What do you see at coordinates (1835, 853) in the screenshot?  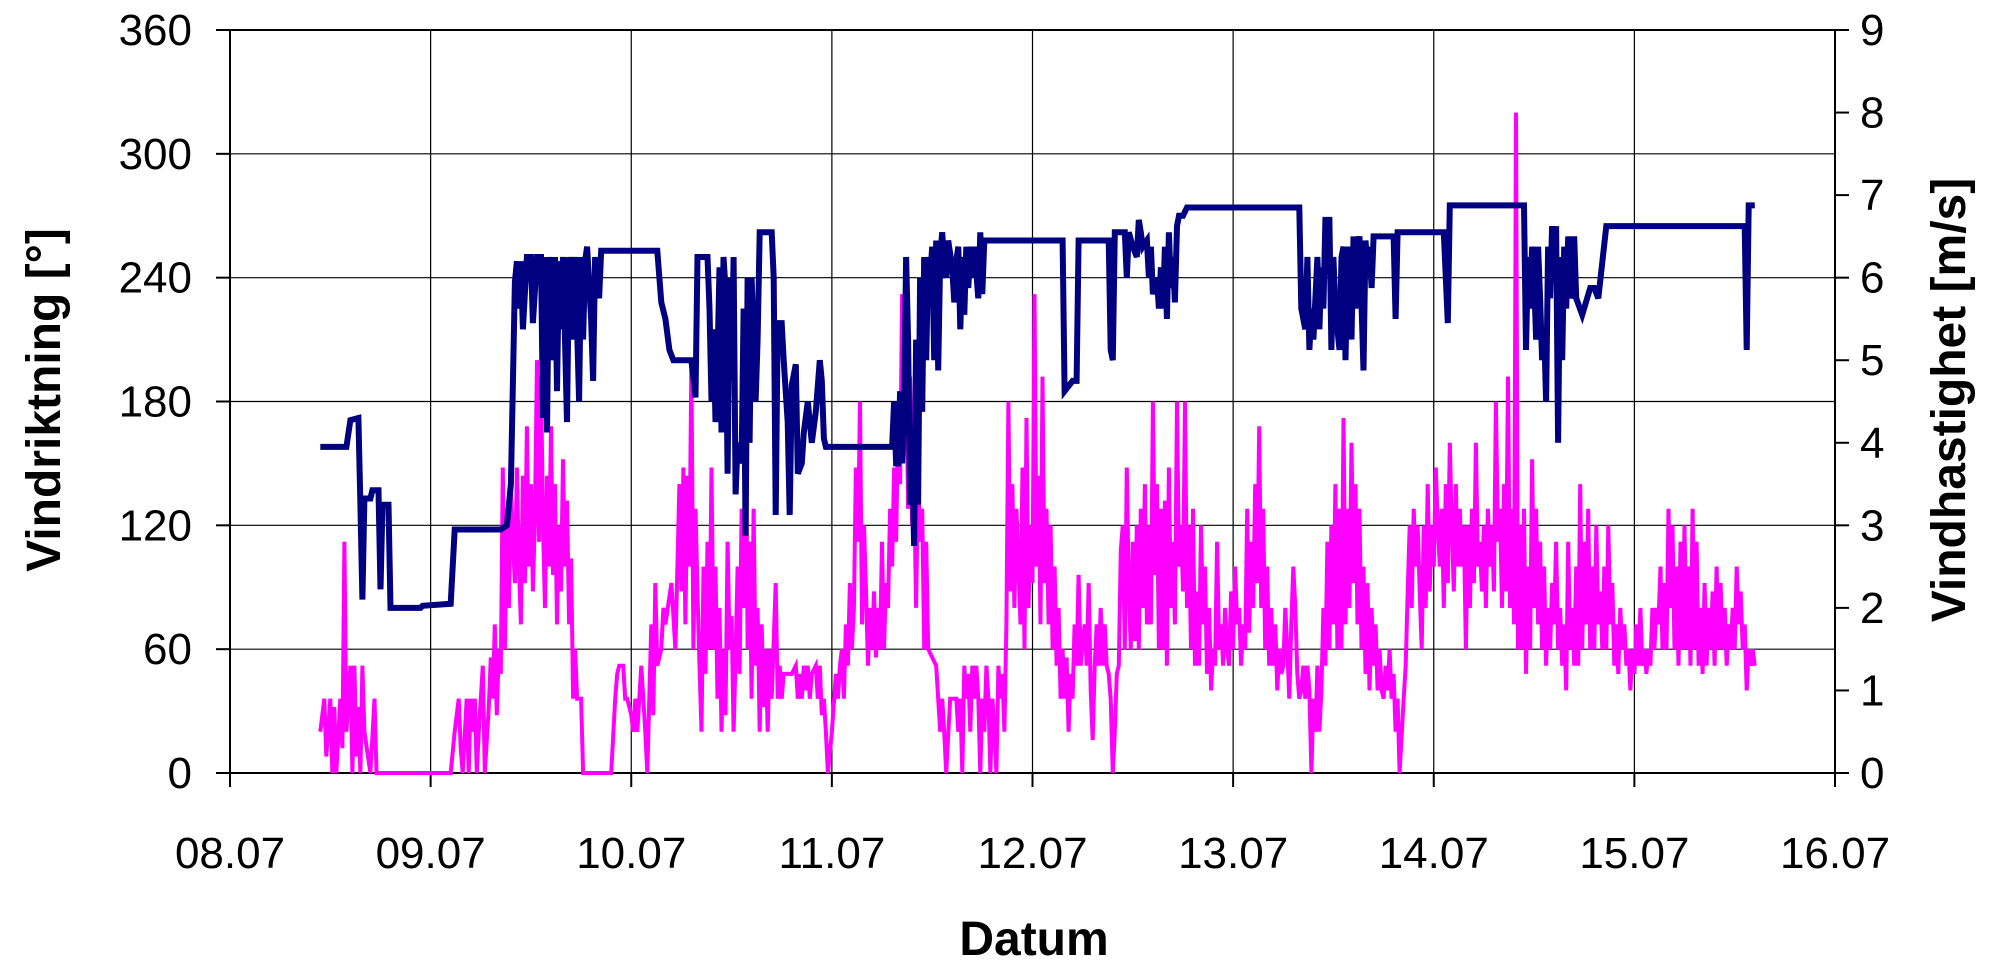 I see `x-tick-label: 16.07` at bounding box center [1835, 853].